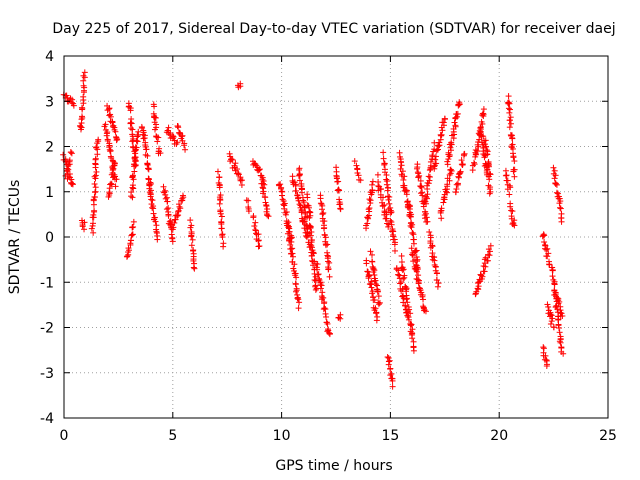  What do you see at coordinates (47, 283) in the screenshot?
I see `y-tick-label: -1` at bounding box center [47, 283].